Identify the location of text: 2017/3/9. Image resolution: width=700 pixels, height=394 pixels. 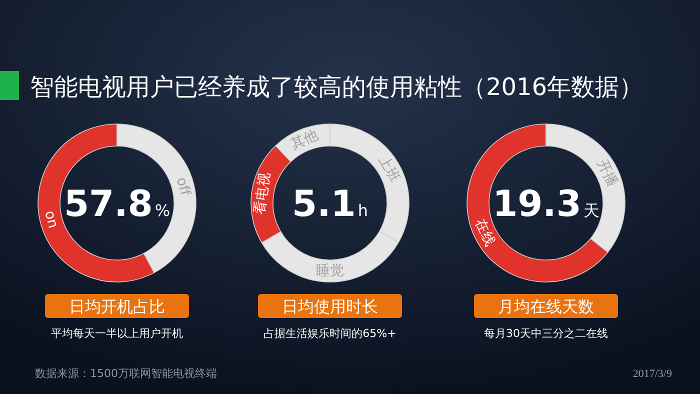
(652, 374).